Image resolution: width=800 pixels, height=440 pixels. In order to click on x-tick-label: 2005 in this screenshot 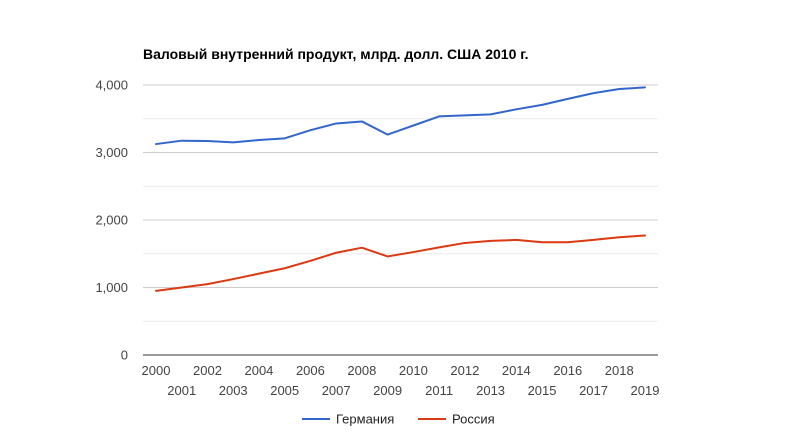, I will do `click(284, 390)`.